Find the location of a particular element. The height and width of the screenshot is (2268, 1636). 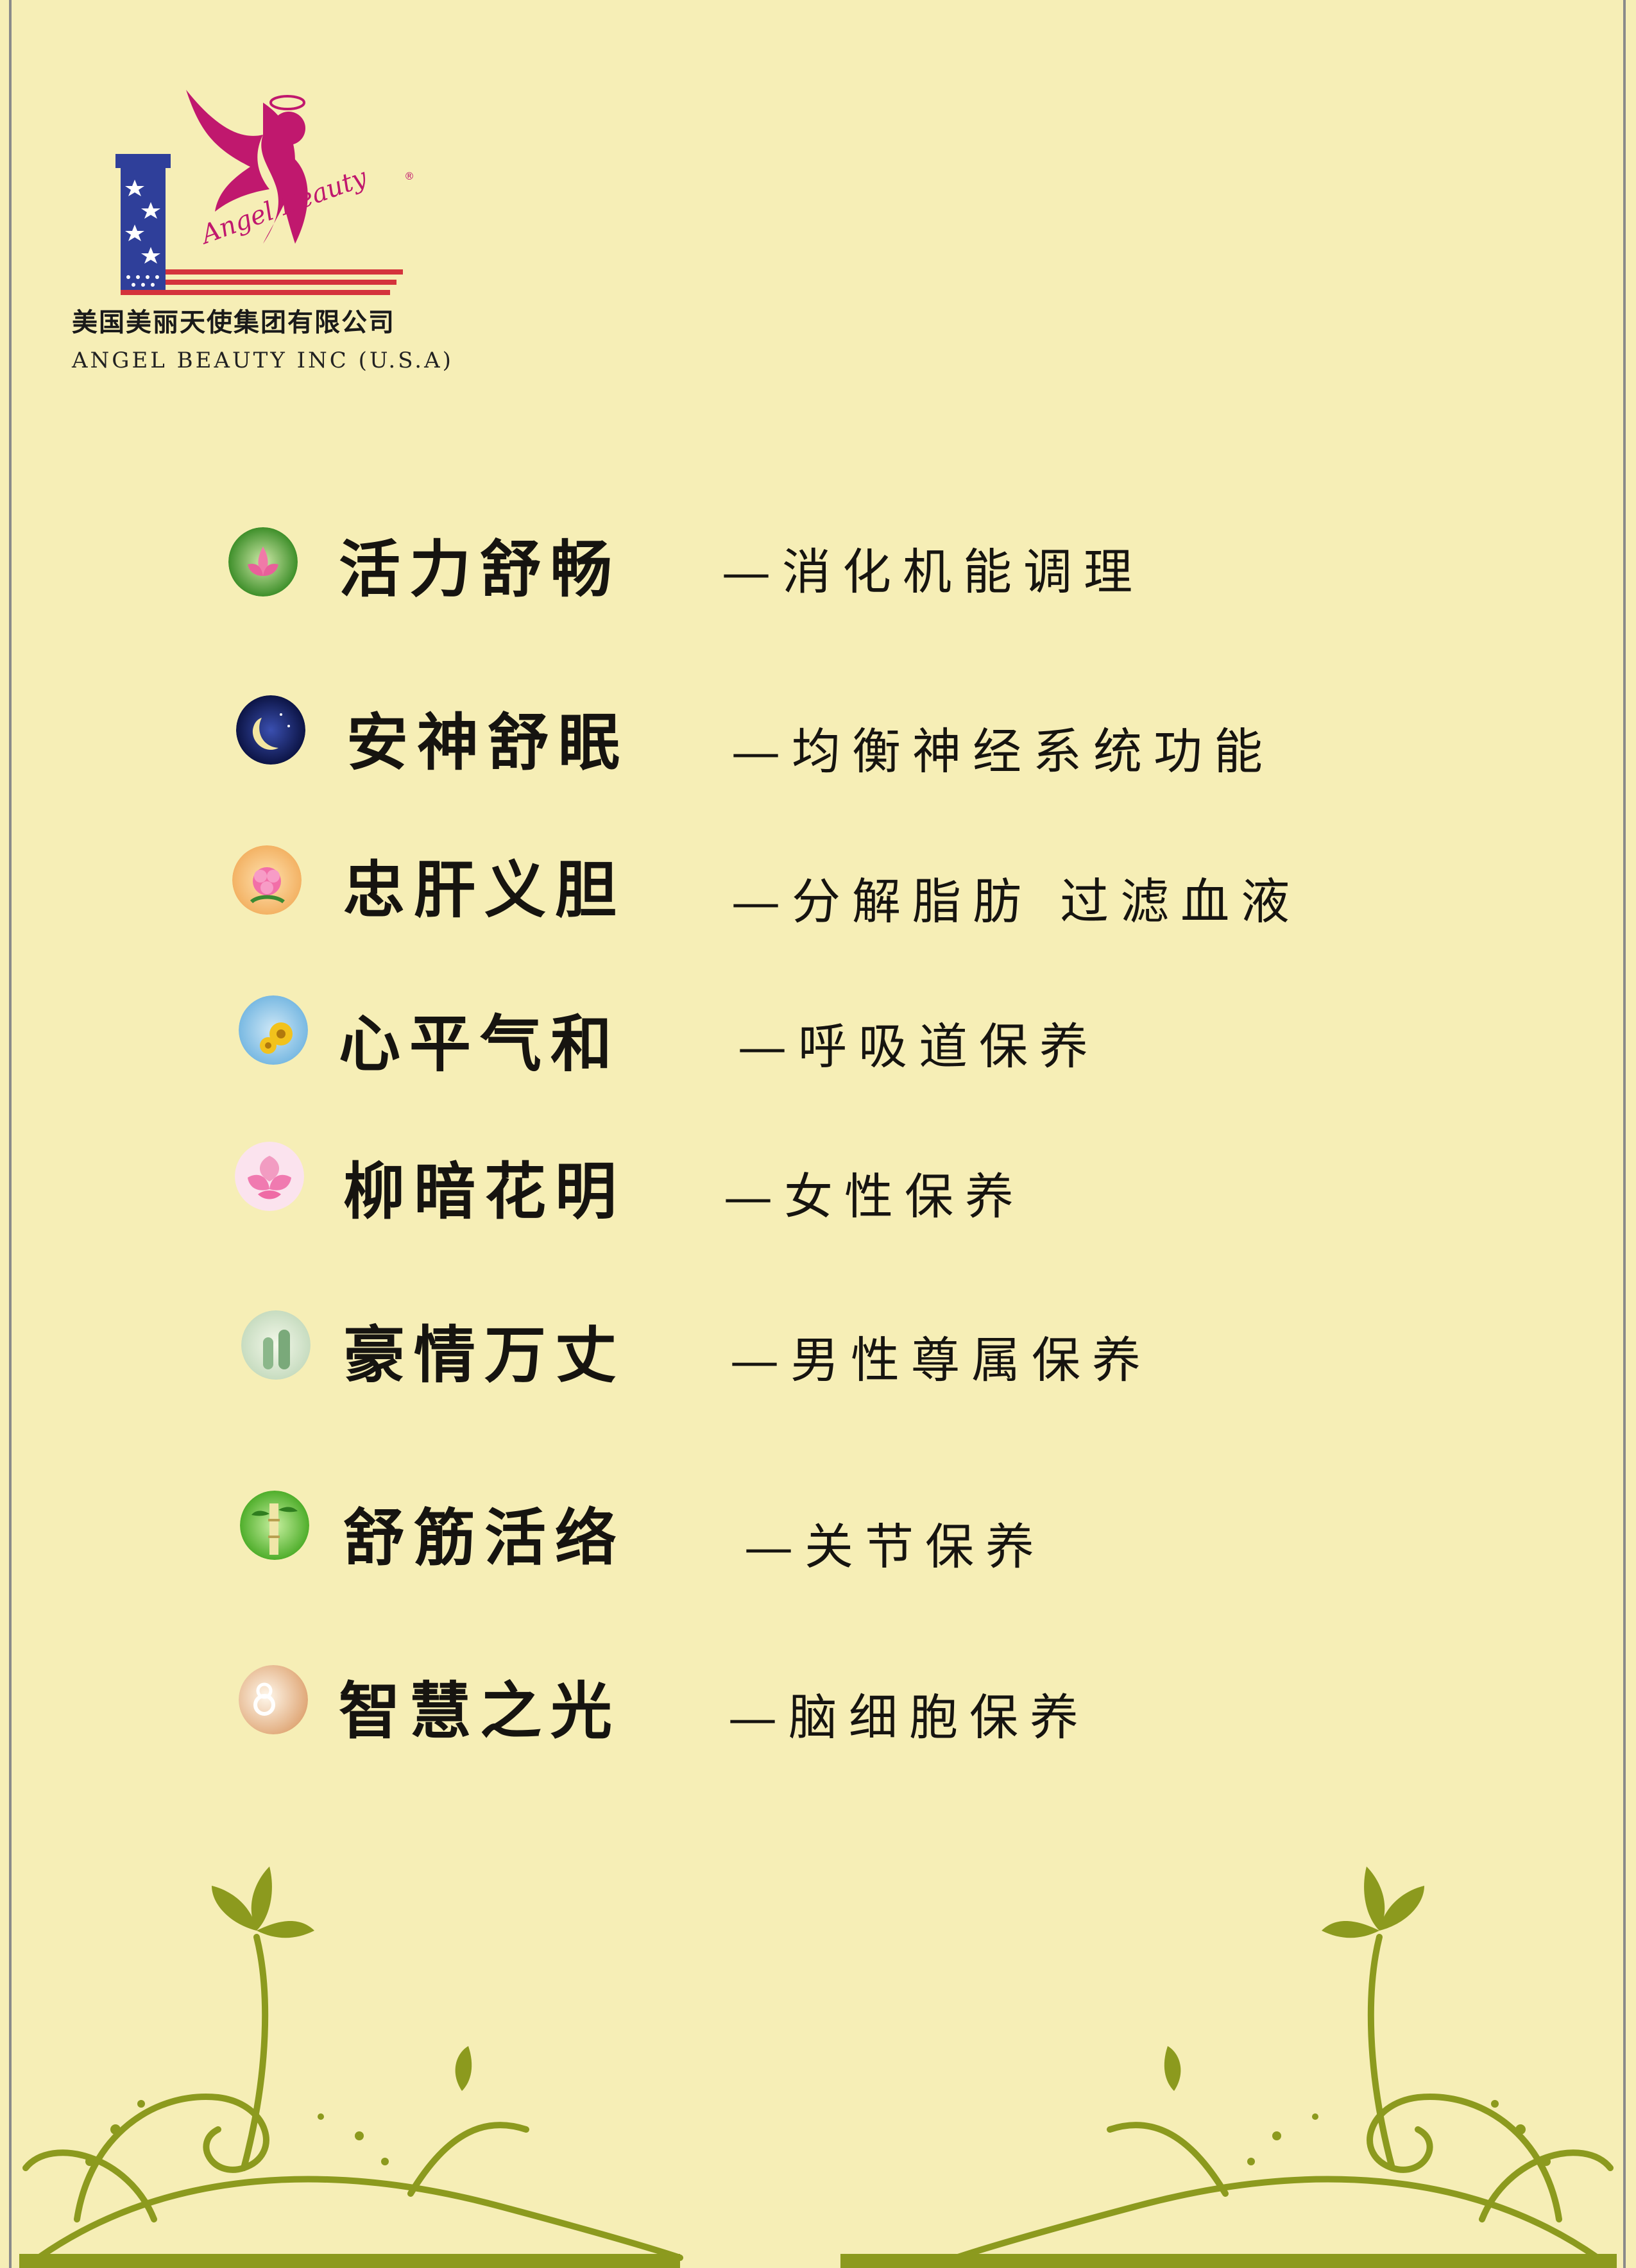

list-item: 柳暗花明 —女性保养 is located at coordinates (818, 1185).